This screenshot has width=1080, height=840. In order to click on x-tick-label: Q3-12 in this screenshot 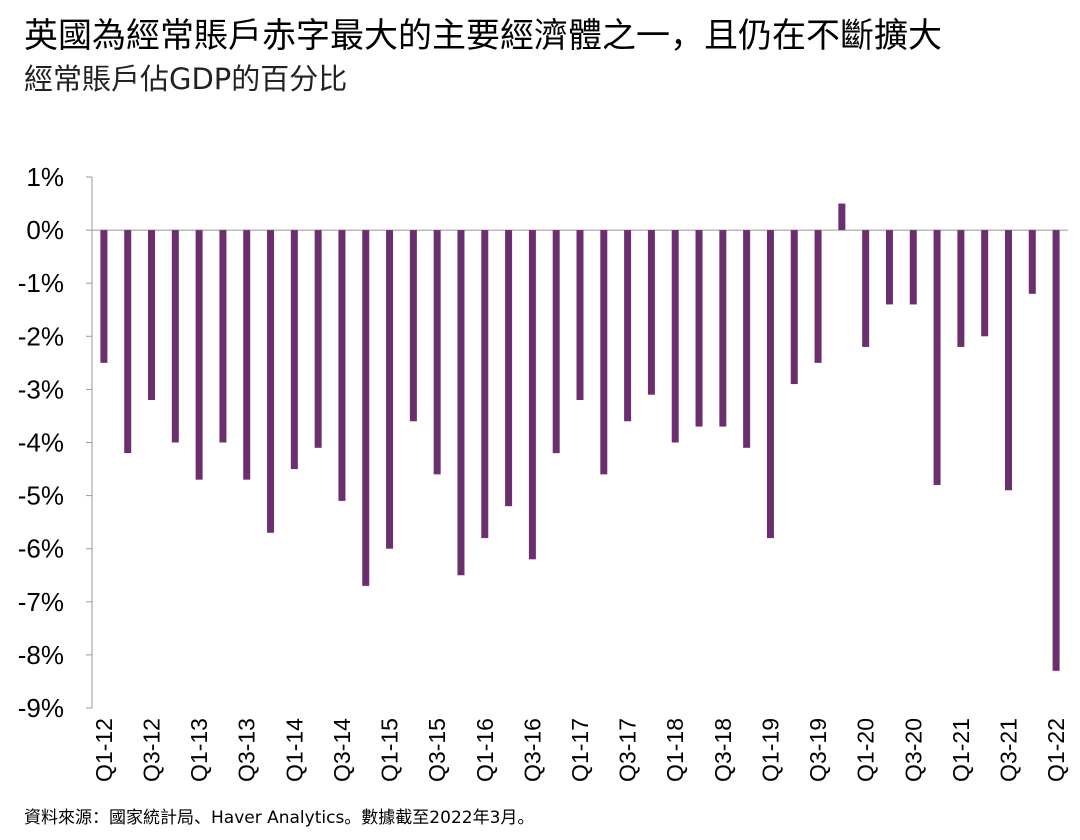, I will do `click(152, 750)`.